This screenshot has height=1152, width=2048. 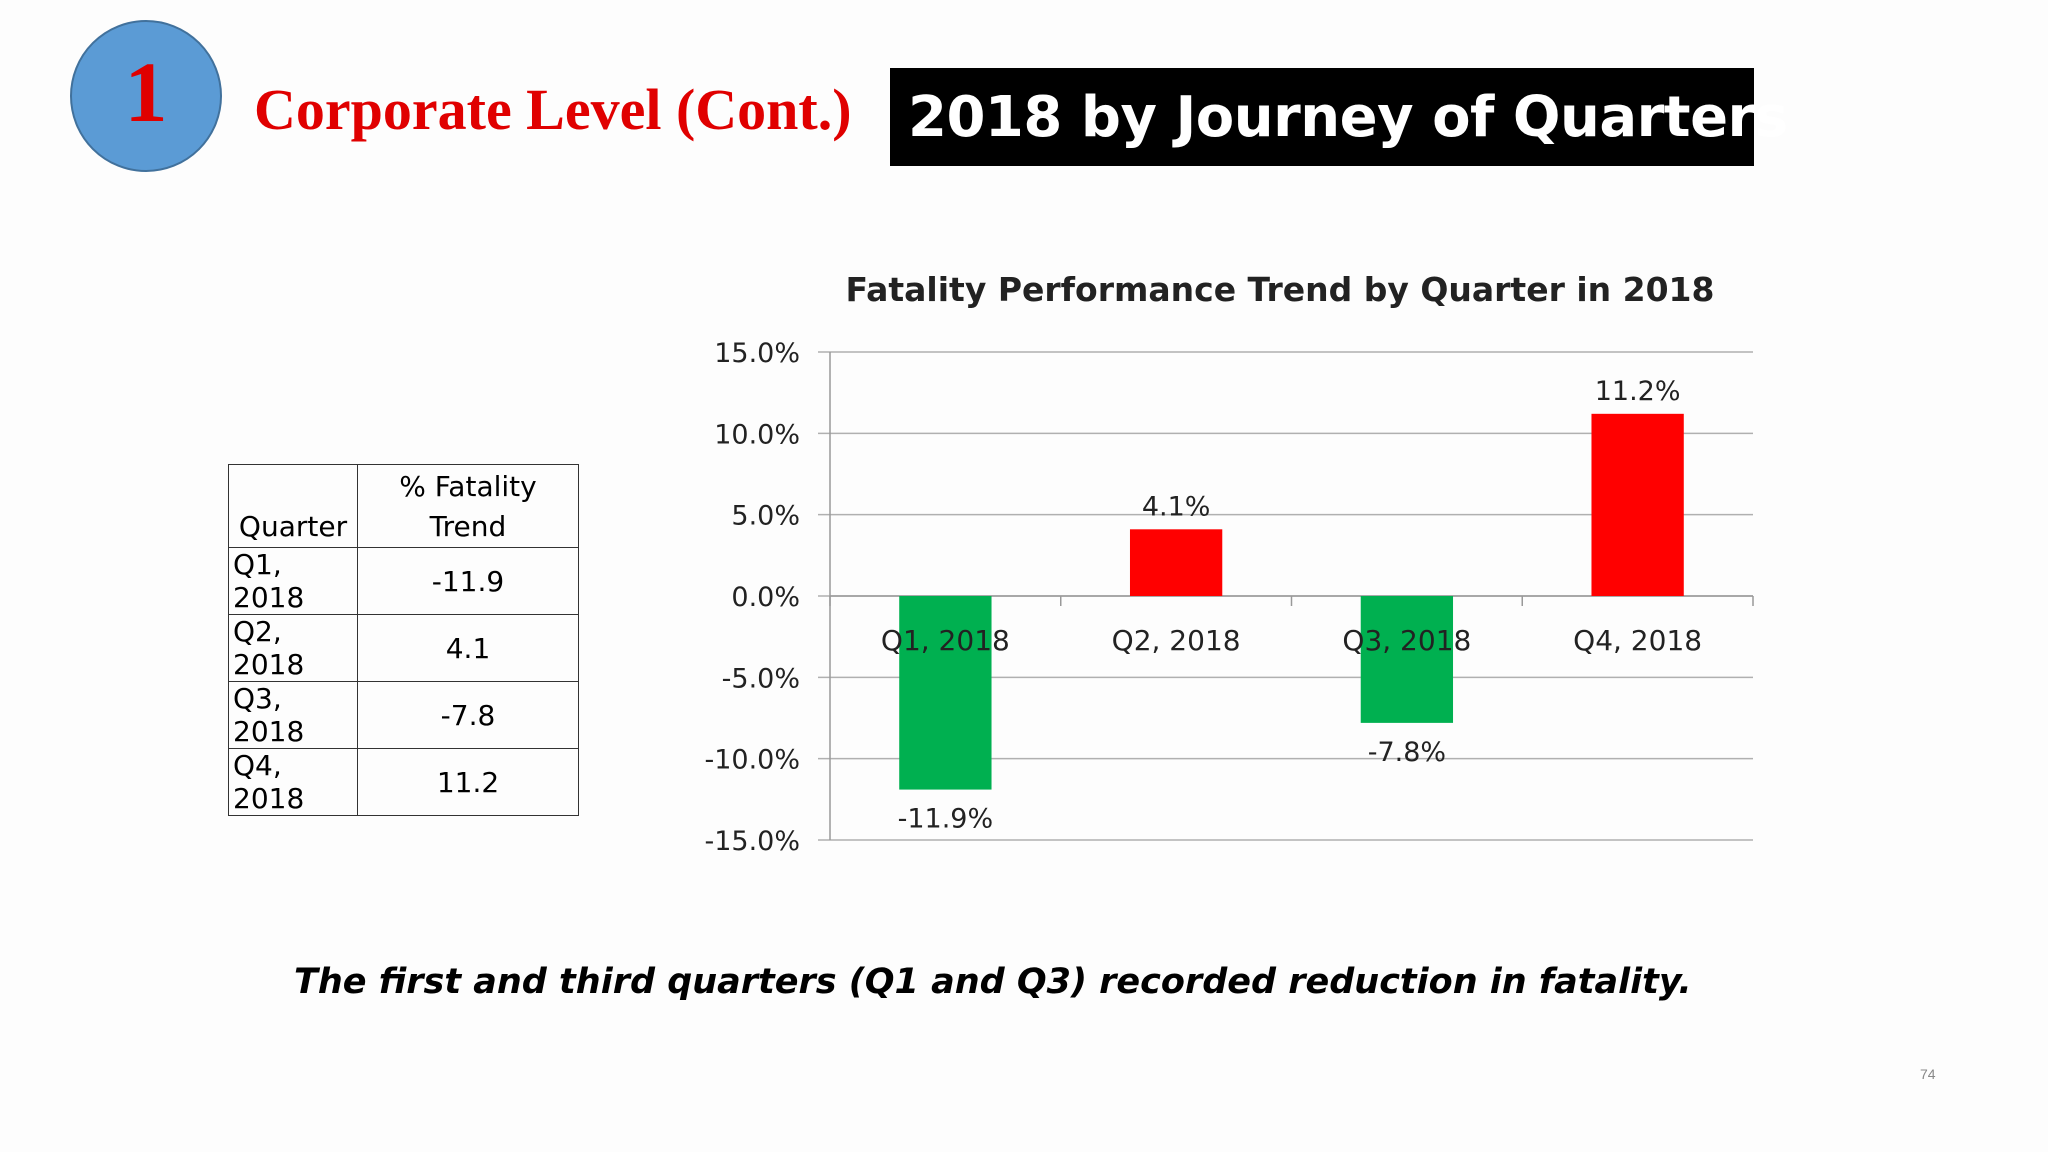 I want to click on data-label: 4.1%, so click(x=1176, y=506).